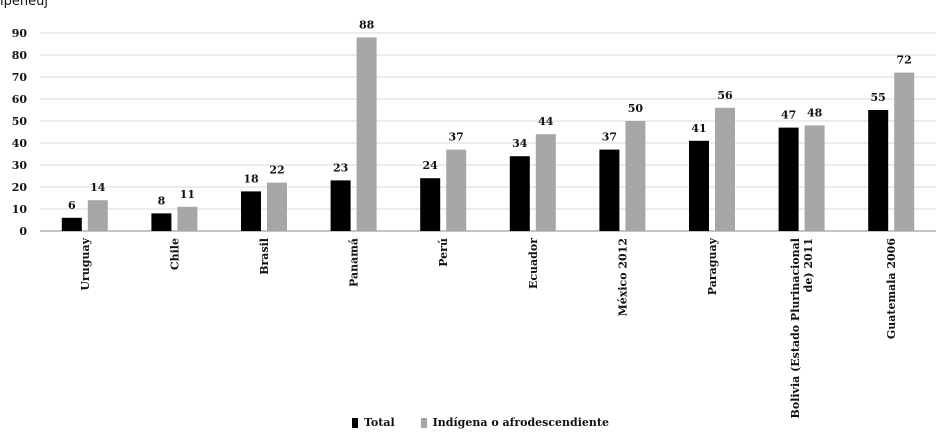 The height and width of the screenshot is (448, 941). Describe the element at coordinates (533, 263) in the screenshot. I see `x-tick-label: Ecuador` at that location.